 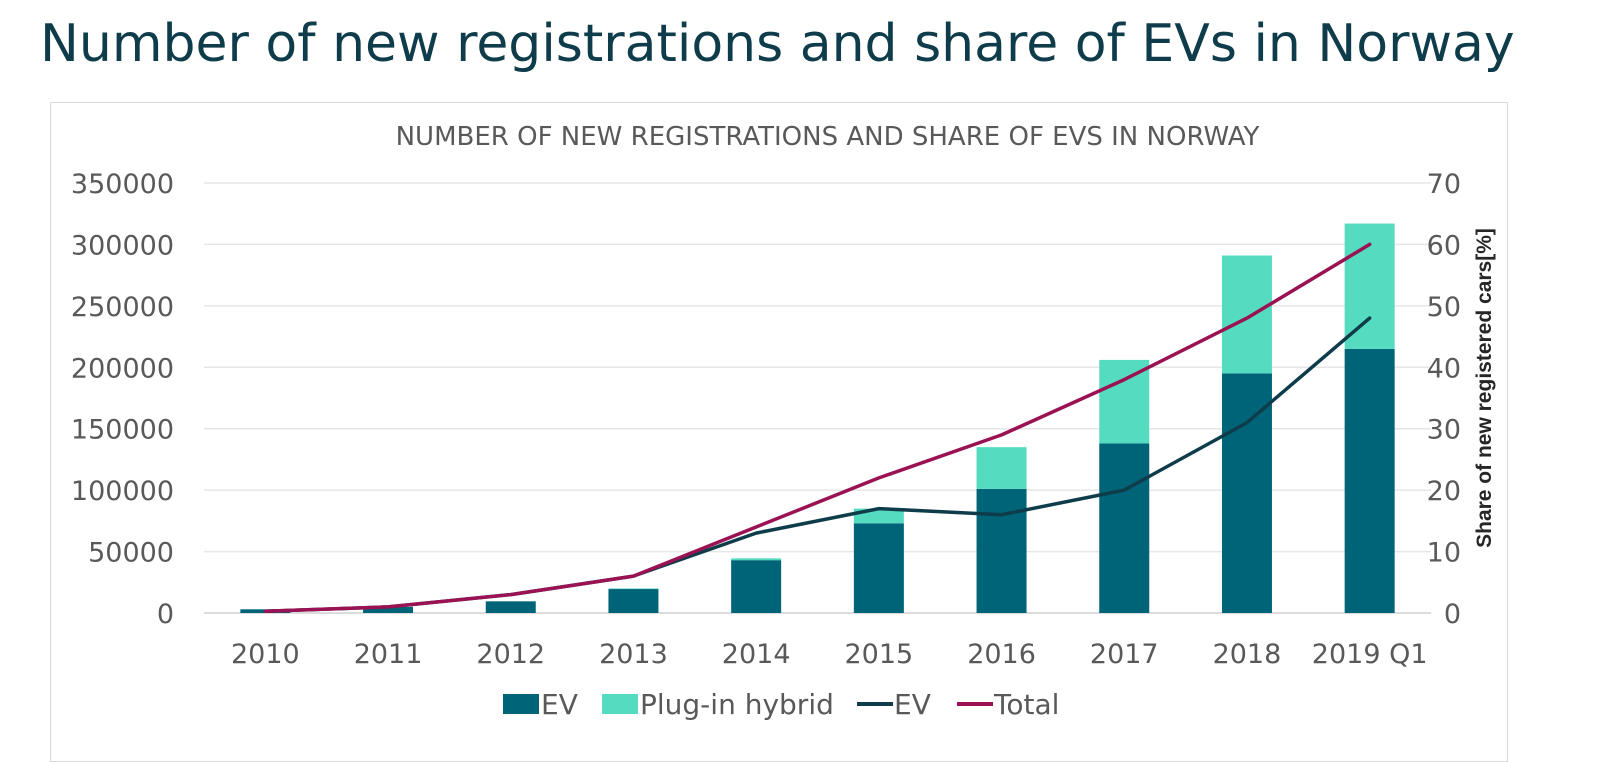 I want to click on y-tick-label: 50000, so click(x=131, y=553).